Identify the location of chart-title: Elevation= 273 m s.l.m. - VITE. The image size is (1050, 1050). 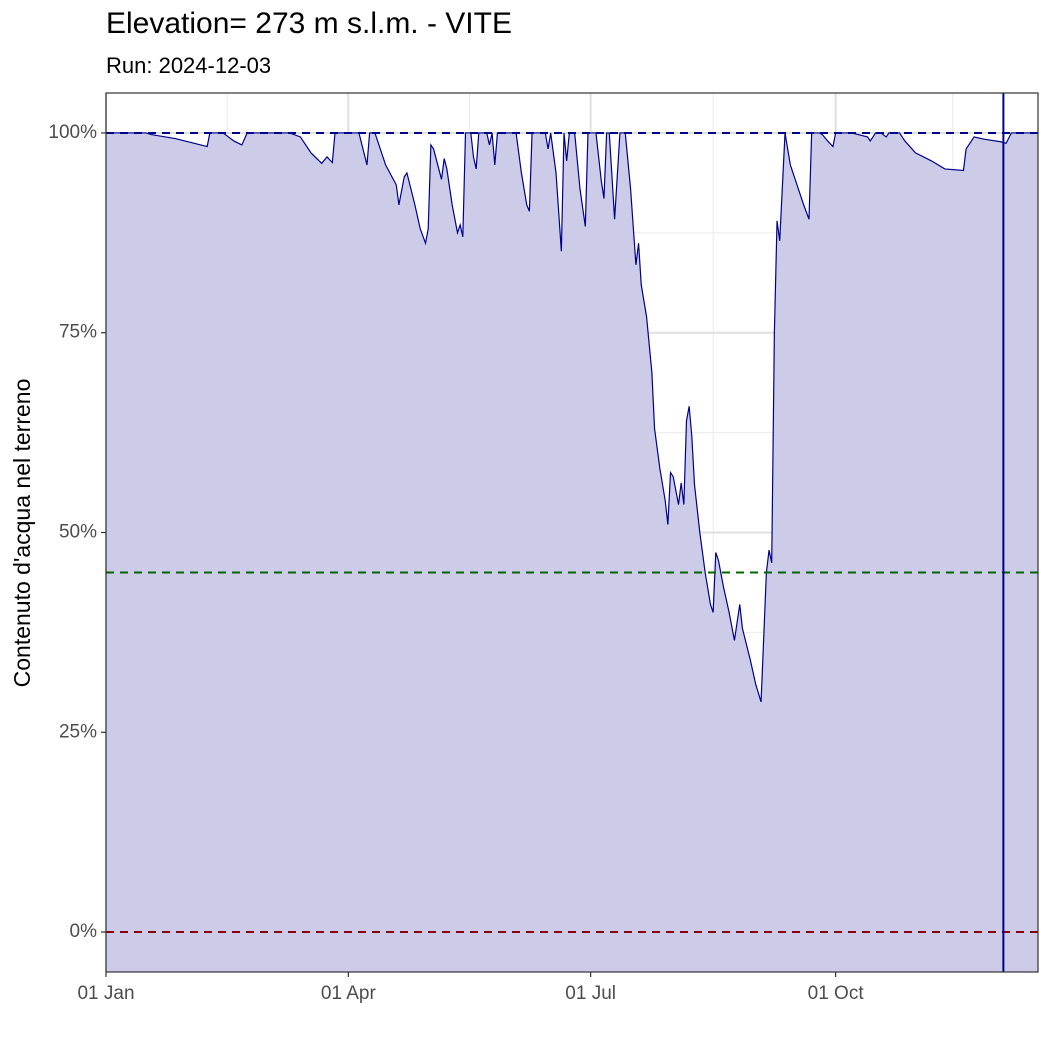
(309, 23).